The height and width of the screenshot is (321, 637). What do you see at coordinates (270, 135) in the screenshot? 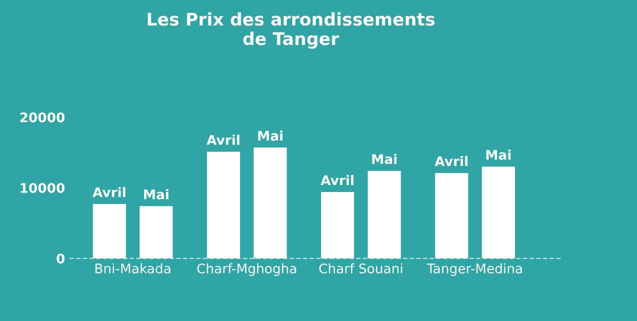
I see `series-label: Mai` at bounding box center [270, 135].